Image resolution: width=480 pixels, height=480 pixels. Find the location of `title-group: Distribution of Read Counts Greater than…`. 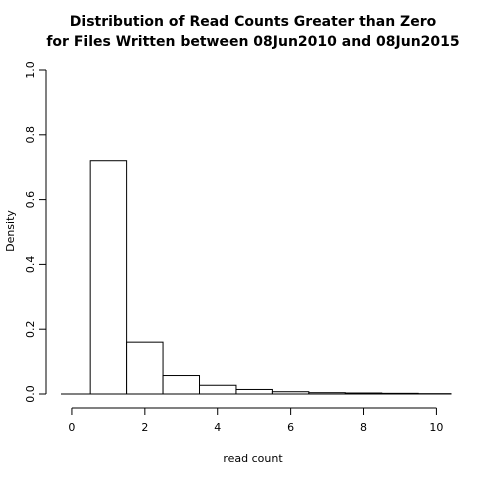

title-group: Distribution of Read Counts Greater than… is located at coordinates (252, 32).